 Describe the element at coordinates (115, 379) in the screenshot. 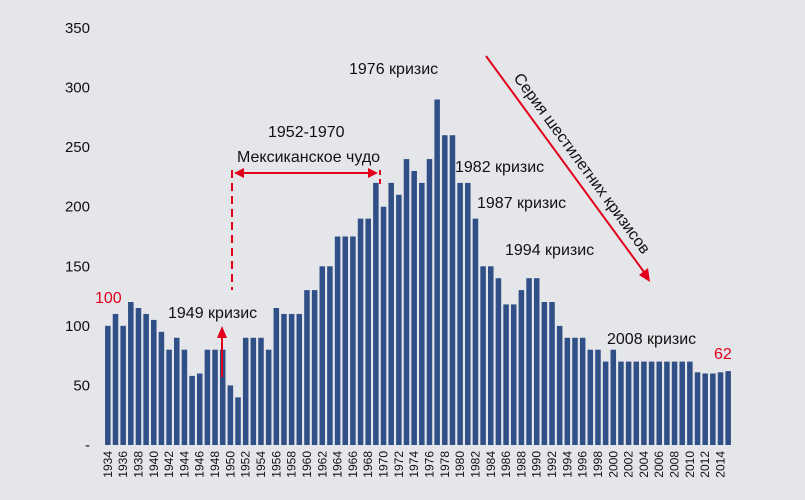

I see `bar-1935` at that location.